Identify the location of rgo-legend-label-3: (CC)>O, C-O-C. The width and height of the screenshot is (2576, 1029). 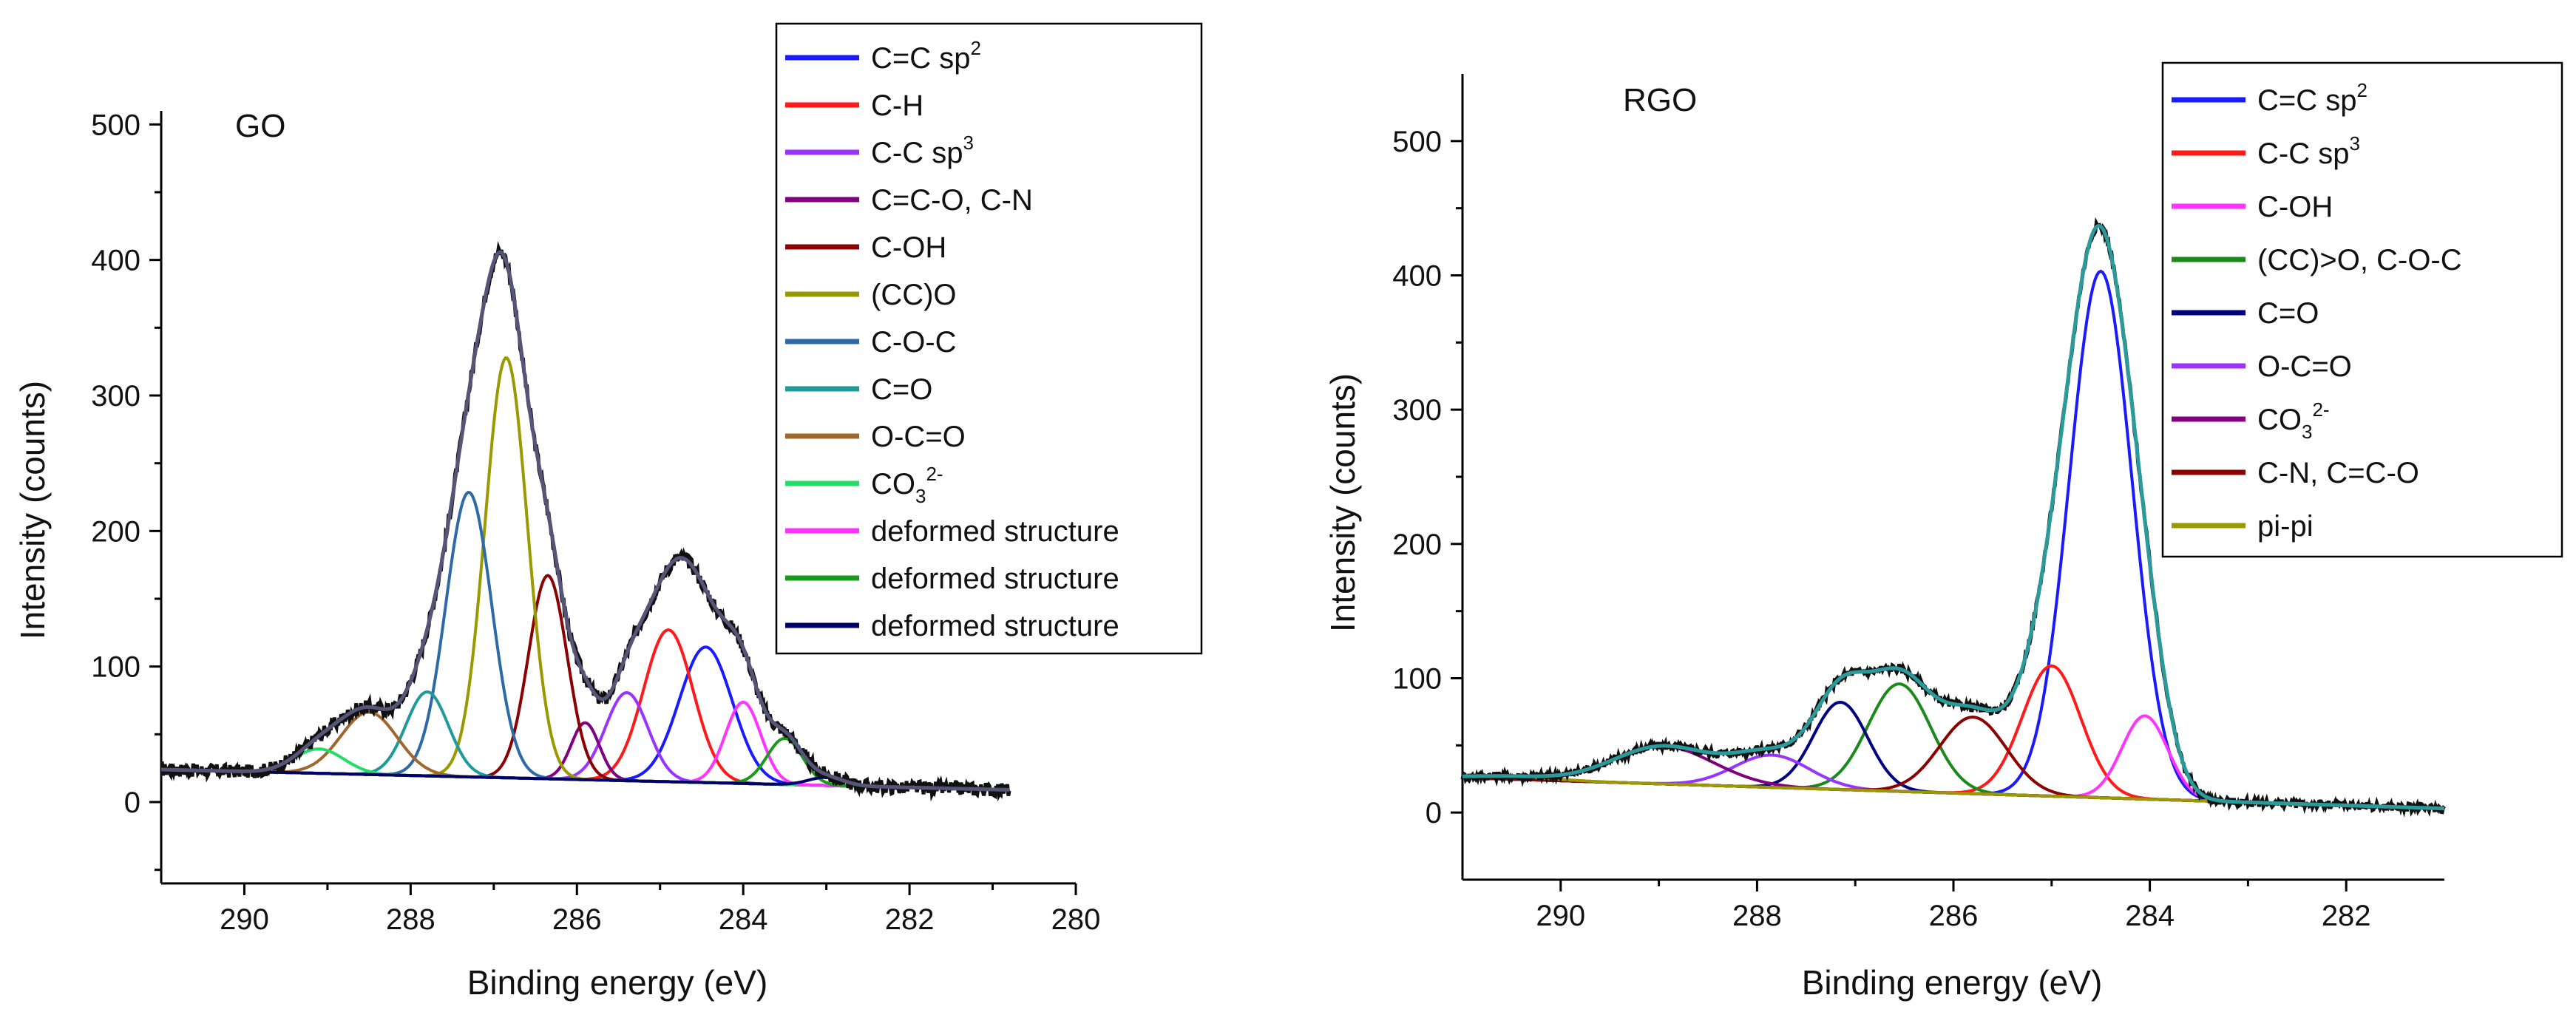
(2359, 260).